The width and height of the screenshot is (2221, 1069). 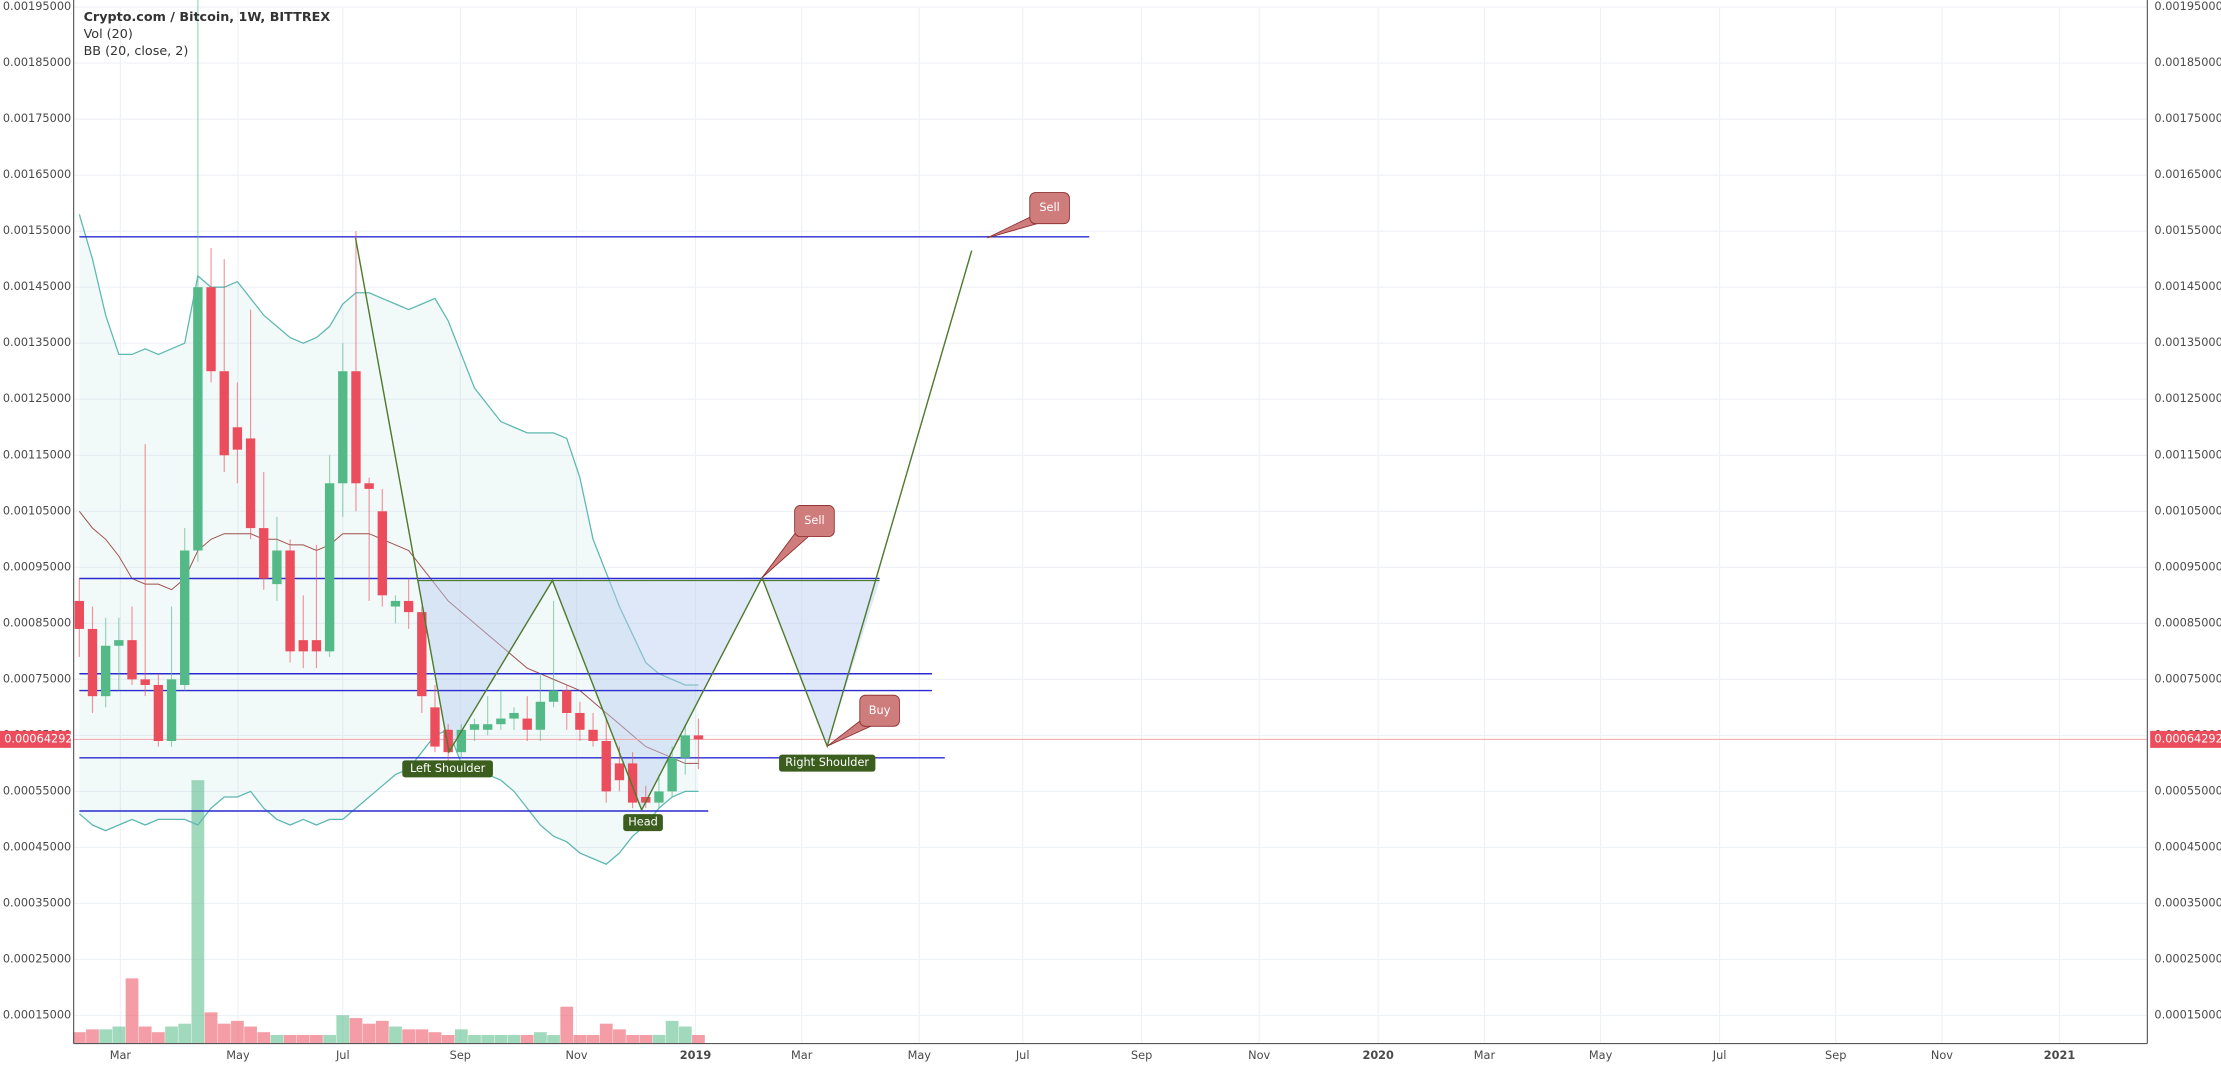 I want to click on y-tick-label: 0.00035000, so click(x=2187, y=902).